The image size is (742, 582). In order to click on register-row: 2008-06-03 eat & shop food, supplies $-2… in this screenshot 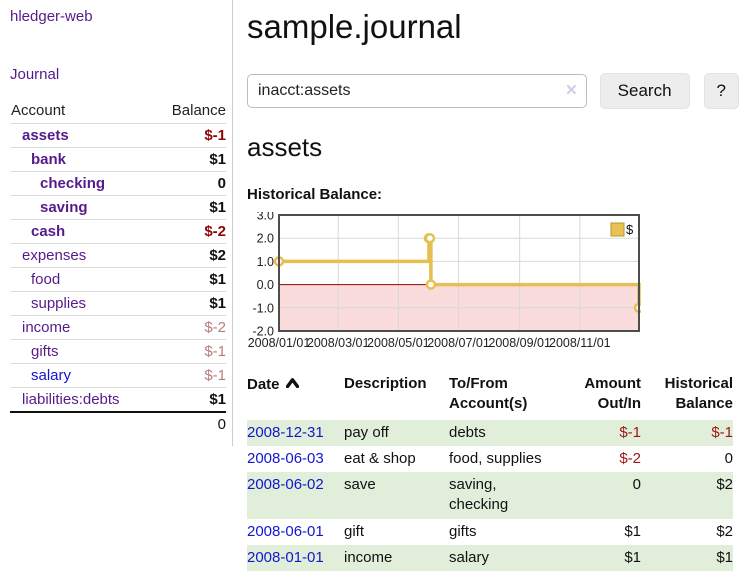, I will do `click(490, 459)`.